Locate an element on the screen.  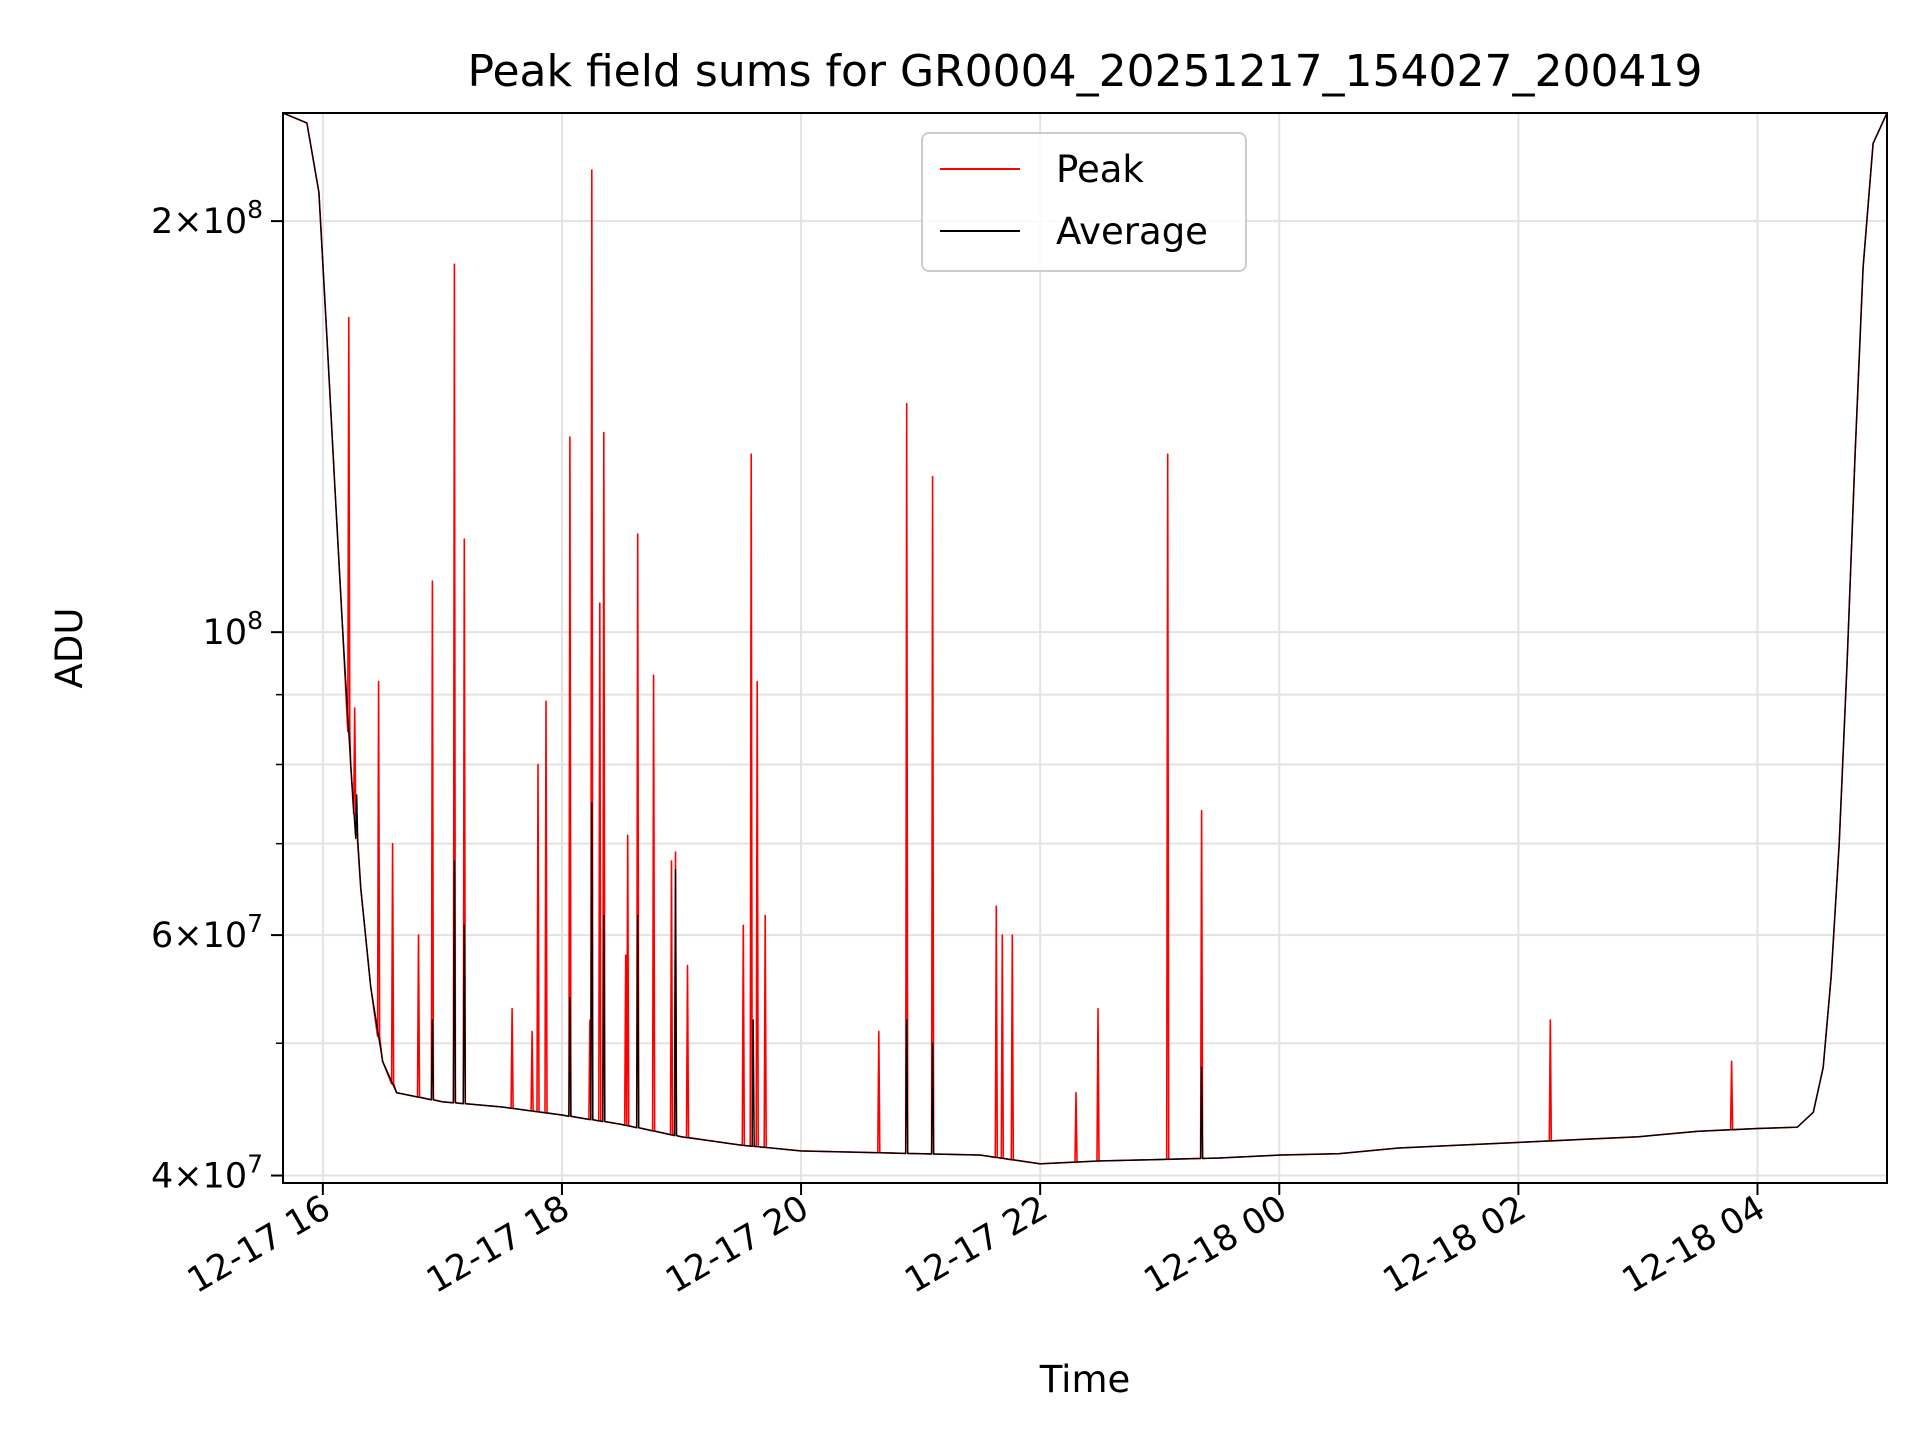
y-axis-label: ADU is located at coordinates (69, 648).